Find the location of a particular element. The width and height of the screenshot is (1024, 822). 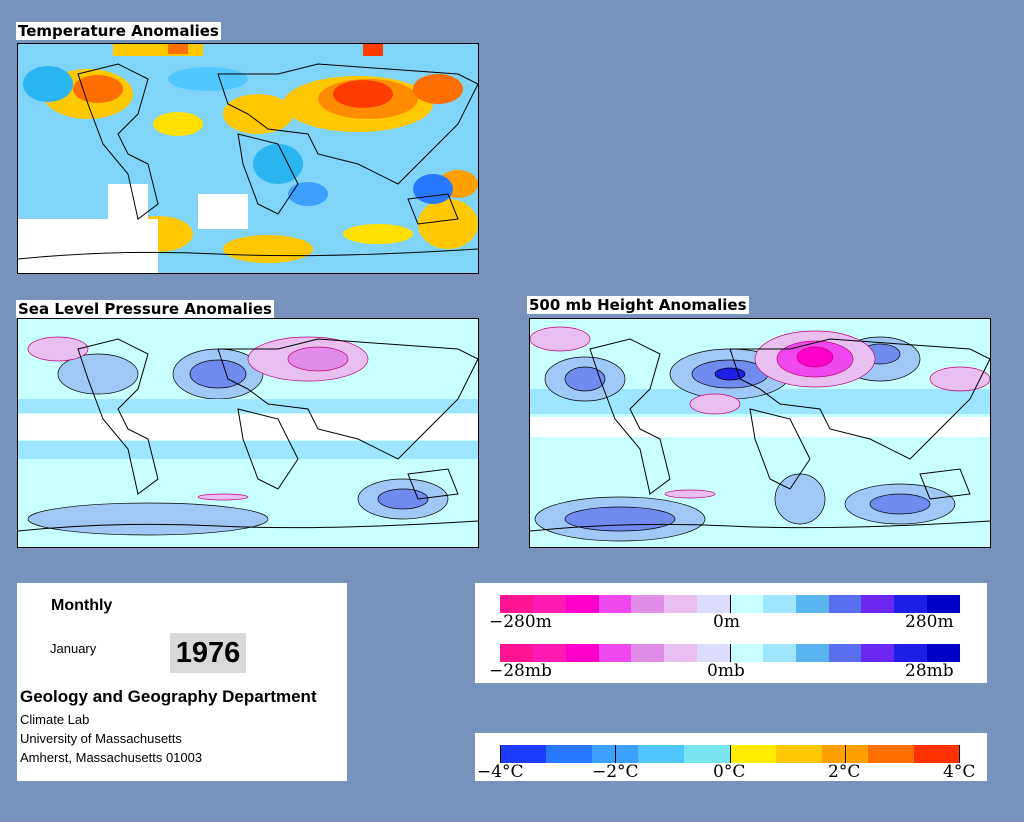

temp-label-4: 2°C is located at coordinates (844, 772).